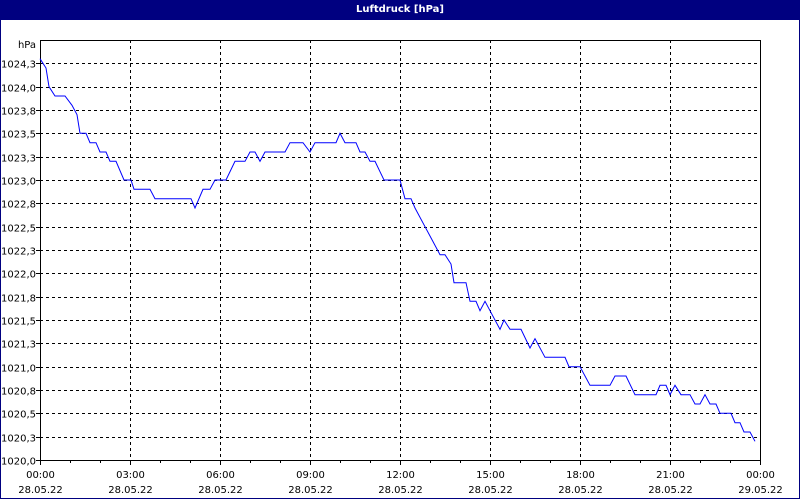 The height and width of the screenshot is (500, 800). What do you see at coordinates (18, 159) in the screenshot?
I see `y-tick-label: 1023,3` at bounding box center [18, 159].